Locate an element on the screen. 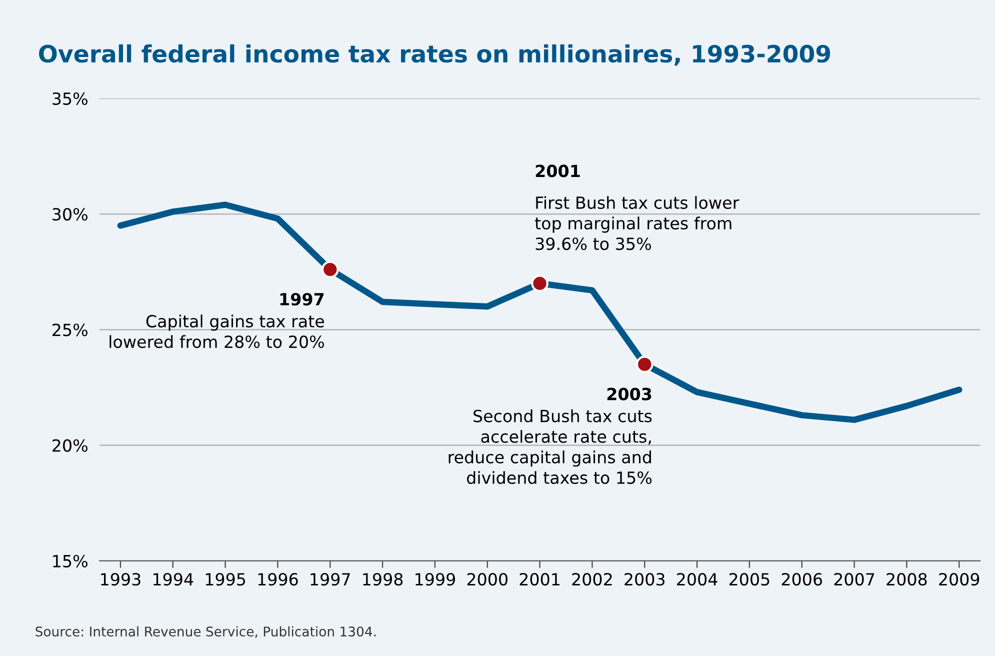 The image size is (995, 656). x-tick-label: 2009 is located at coordinates (959, 579).